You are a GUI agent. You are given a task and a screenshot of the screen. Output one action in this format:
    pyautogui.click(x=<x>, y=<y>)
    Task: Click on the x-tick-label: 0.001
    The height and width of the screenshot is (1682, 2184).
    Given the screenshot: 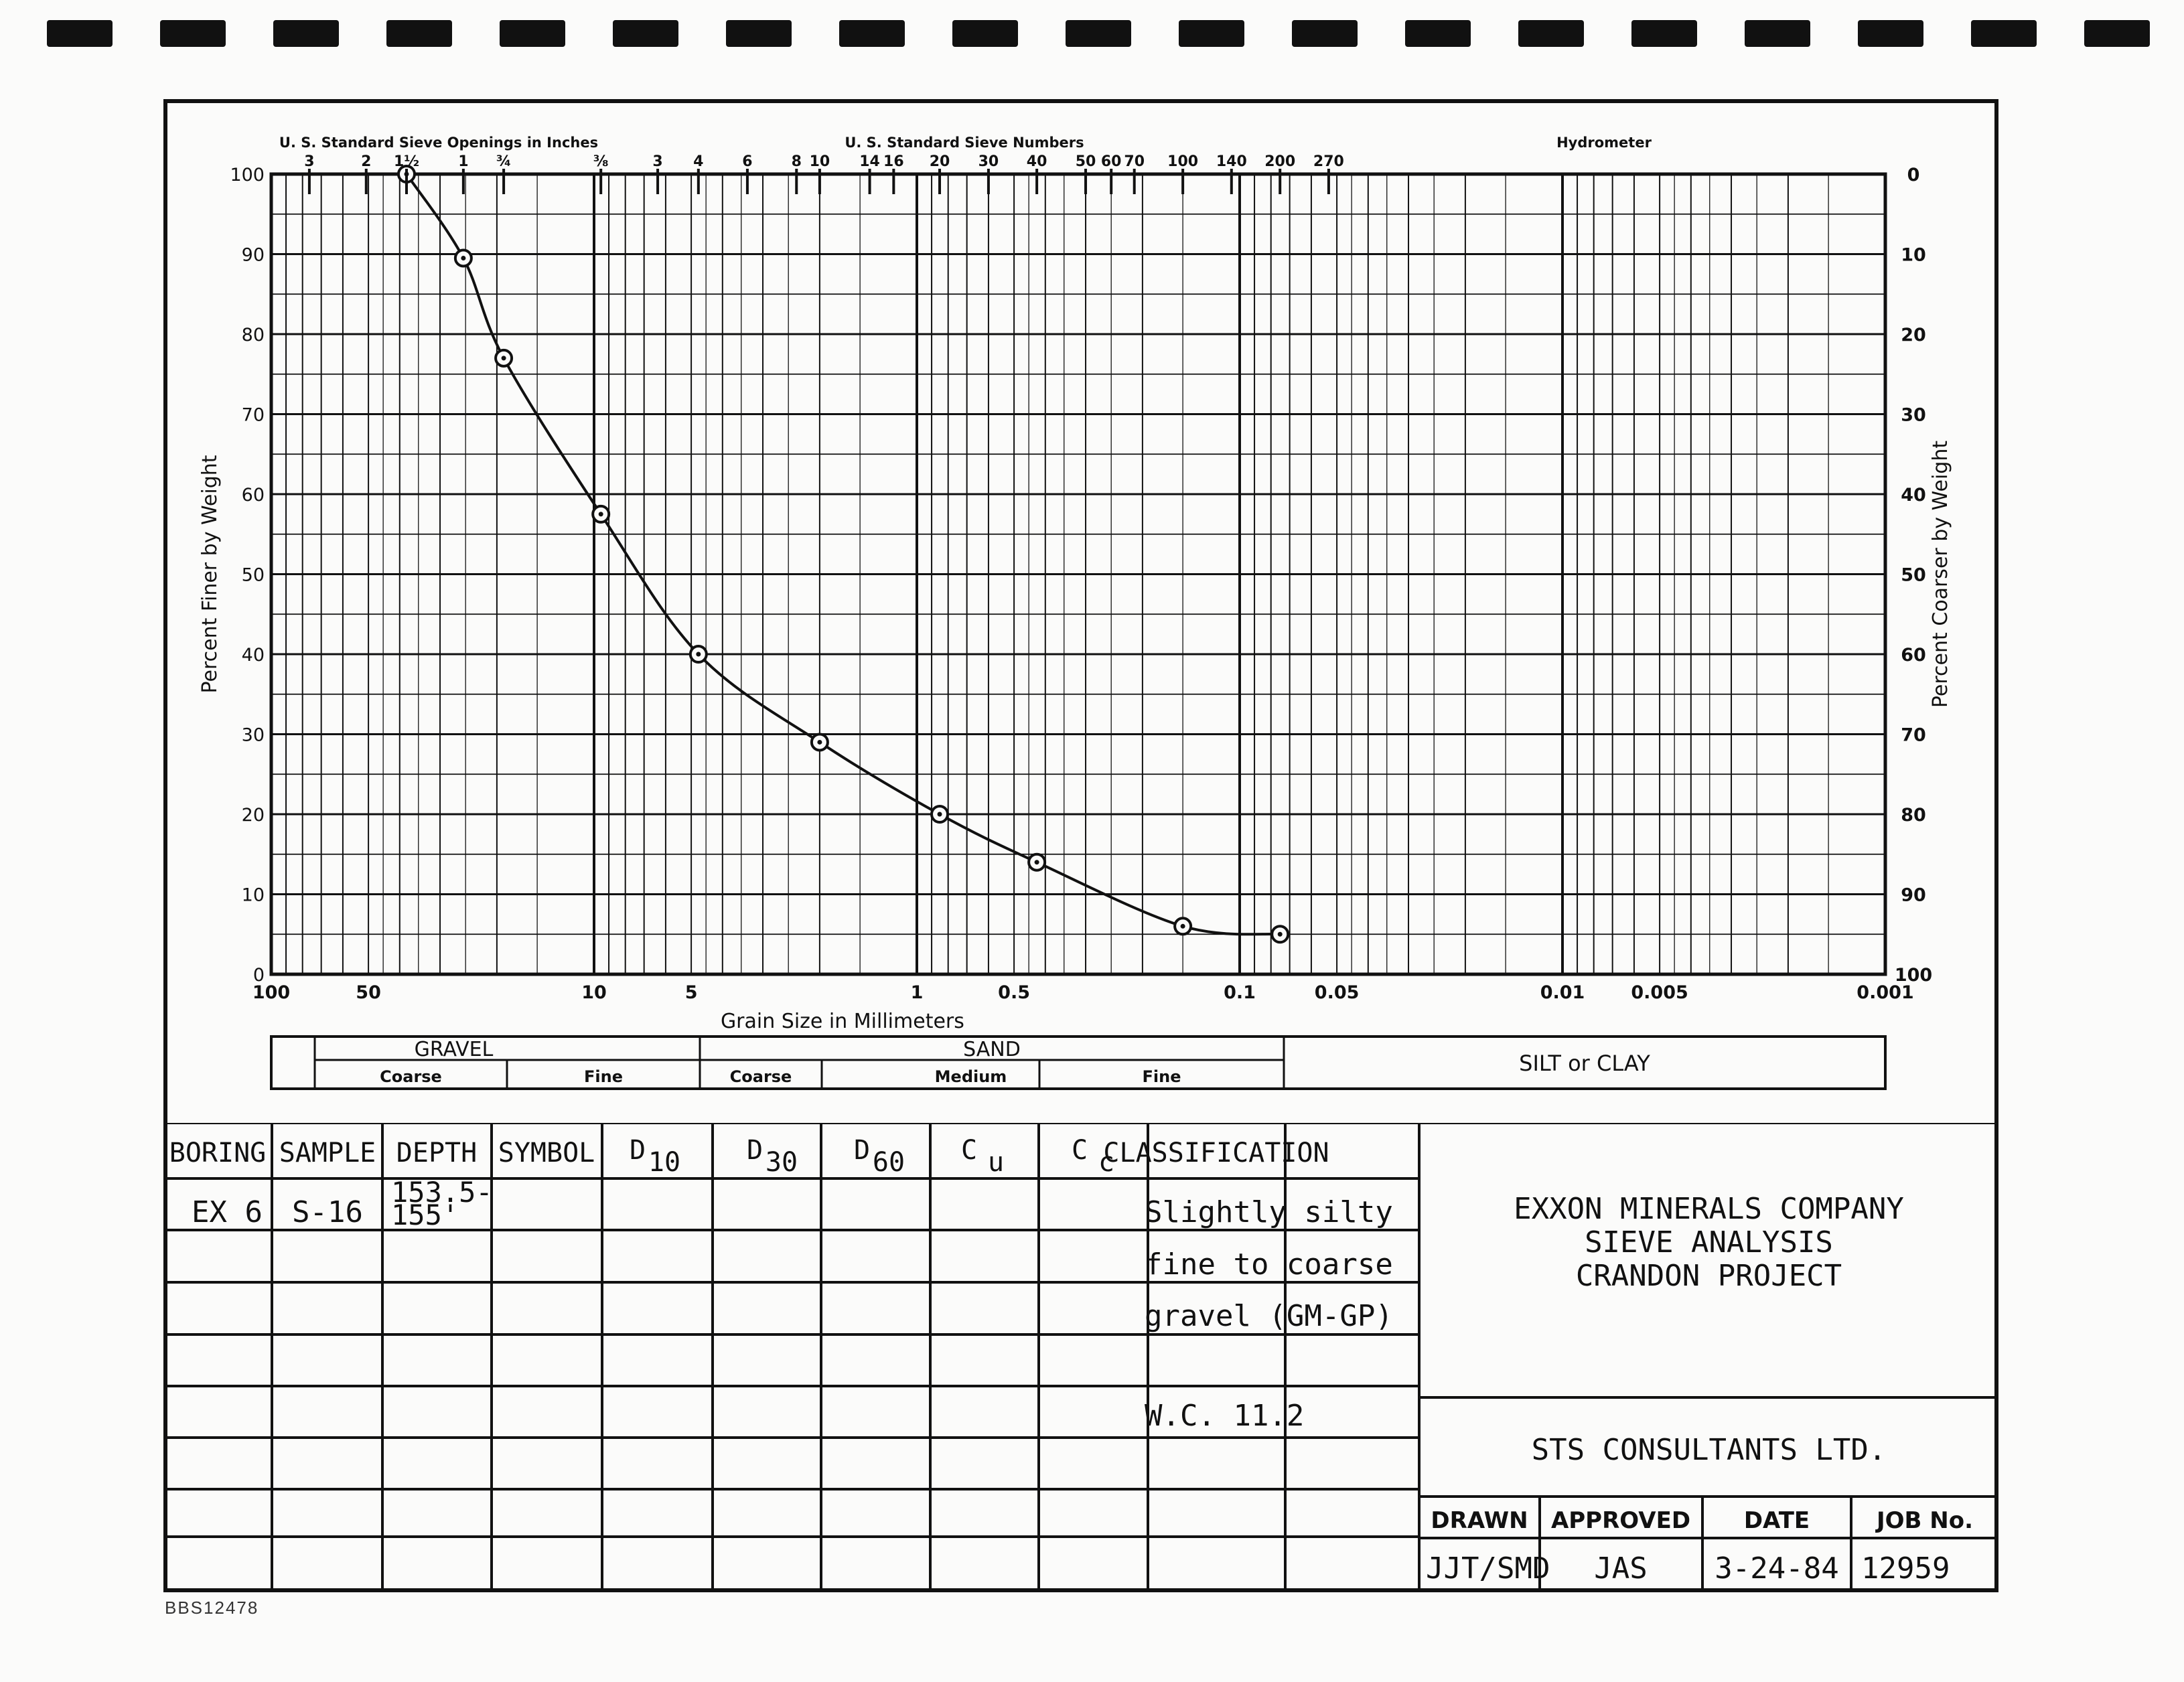 What is the action you would take?
    pyautogui.click(x=1885, y=992)
    